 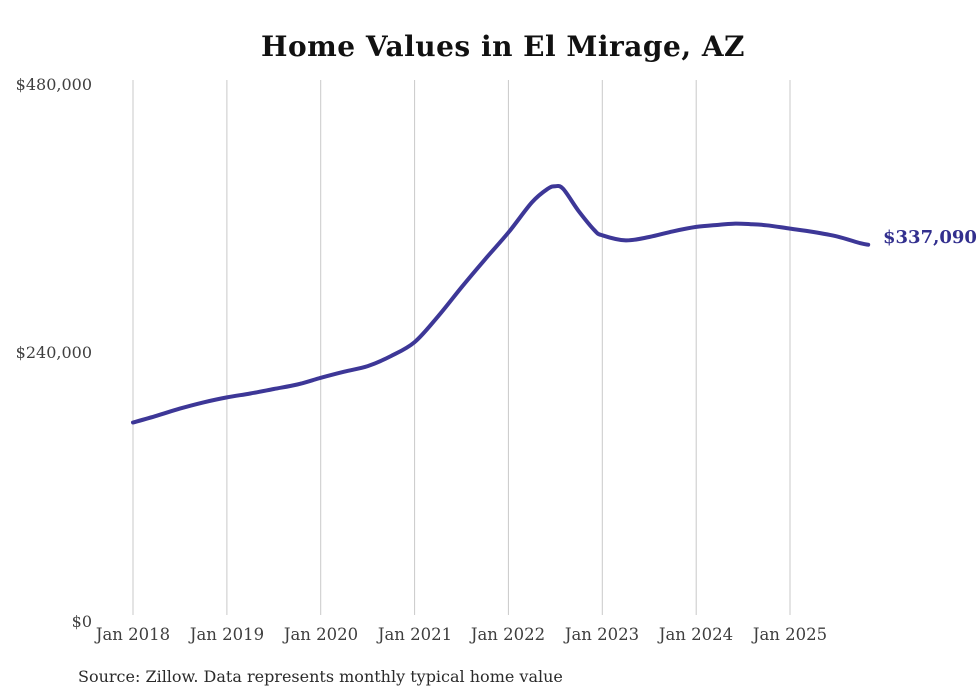 What do you see at coordinates (930, 237) in the screenshot?
I see `latest-value-label: $337,090` at bounding box center [930, 237].